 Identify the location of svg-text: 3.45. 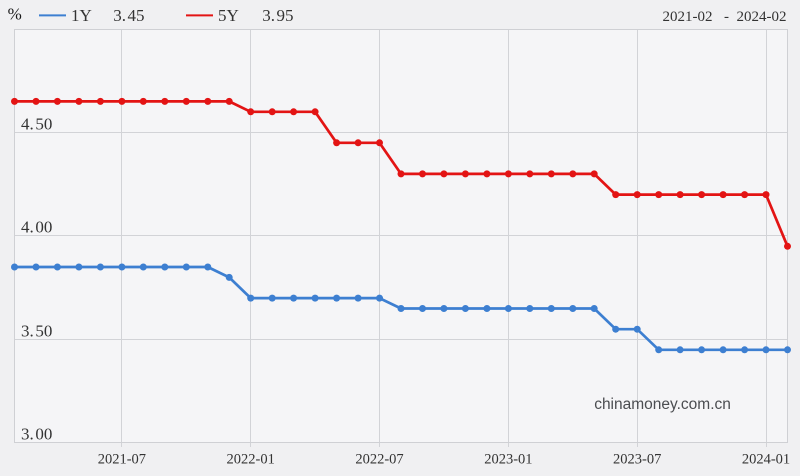
(128, 15).